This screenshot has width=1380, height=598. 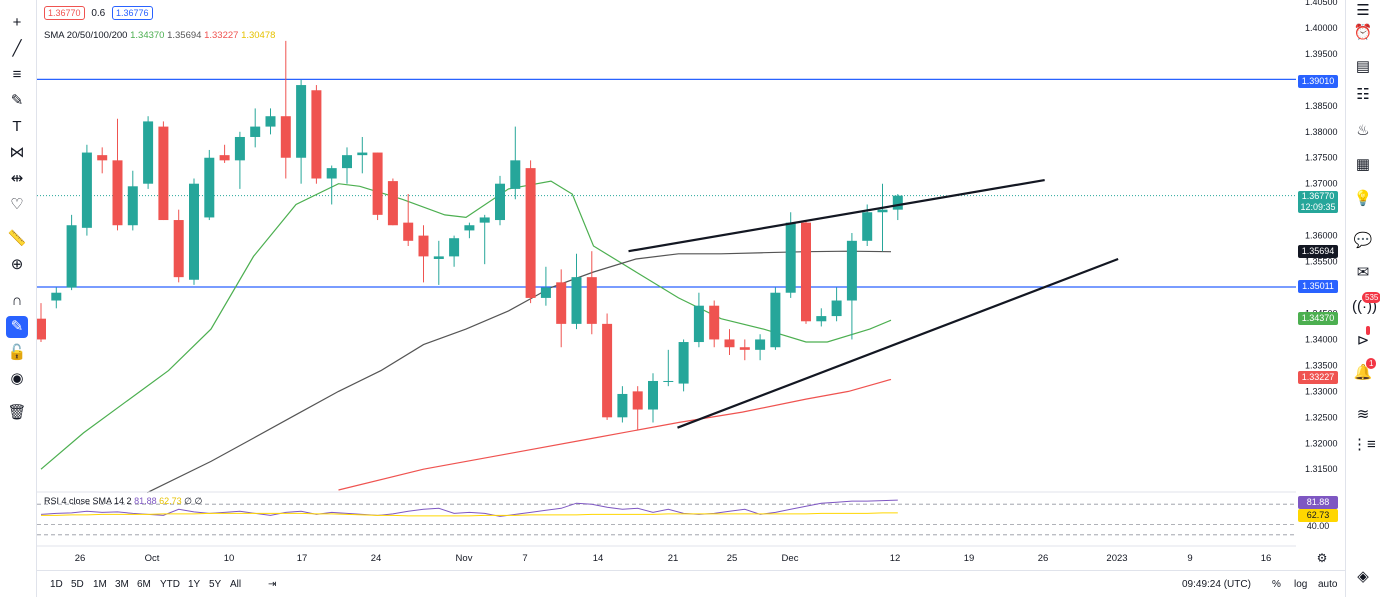 I want to click on notes-icon: ✉, so click(x=1363, y=272).